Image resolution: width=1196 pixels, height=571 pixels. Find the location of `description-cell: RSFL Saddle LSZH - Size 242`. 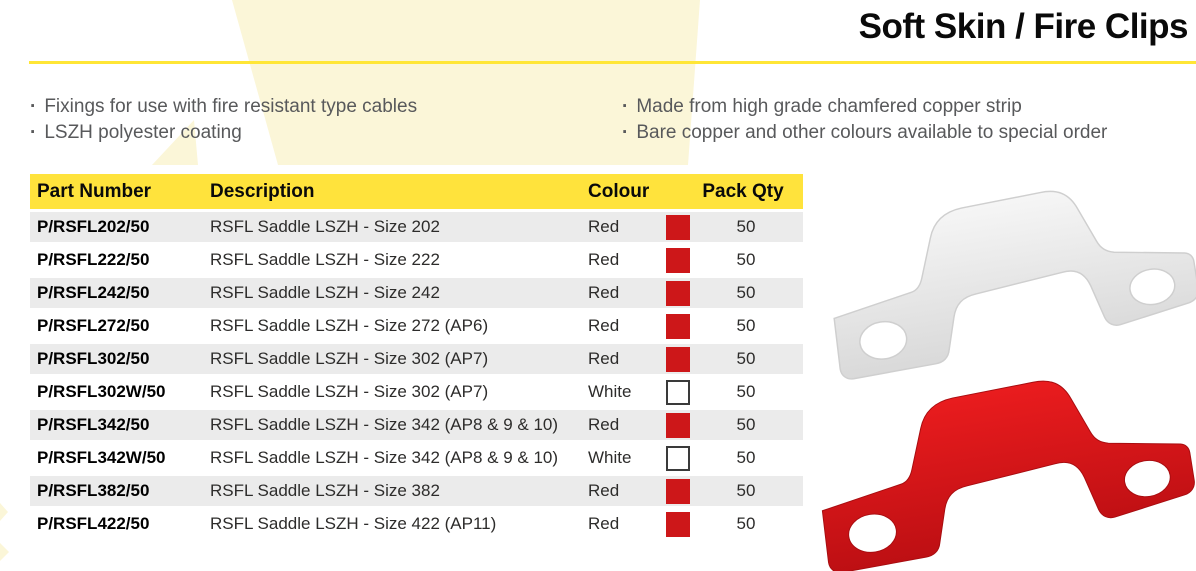

description-cell: RSFL Saddle LSZH - Size 242 is located at coordinates (325, 292).